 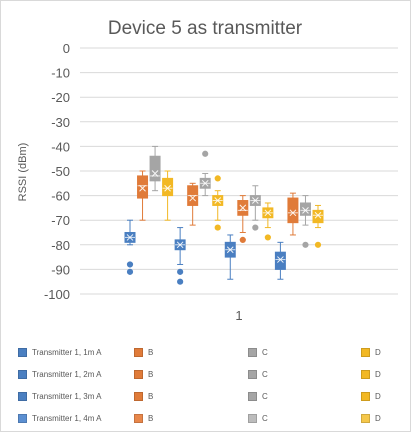 I want to click on legend-label: Transmitter 1, 3m A, so click(x=67, y=396).